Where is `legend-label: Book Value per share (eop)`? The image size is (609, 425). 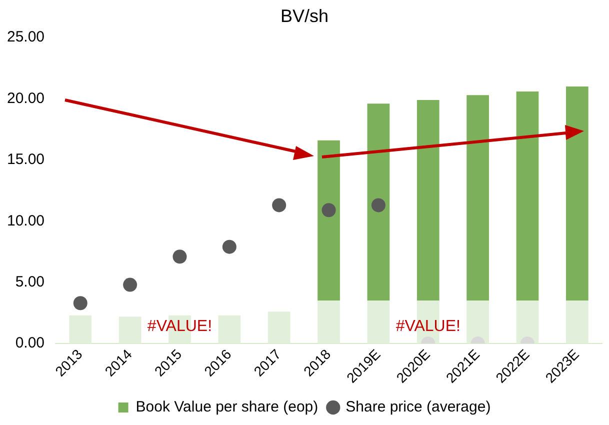
legend-label: Book Value per share (eop) is located at coordinates (227, 407).